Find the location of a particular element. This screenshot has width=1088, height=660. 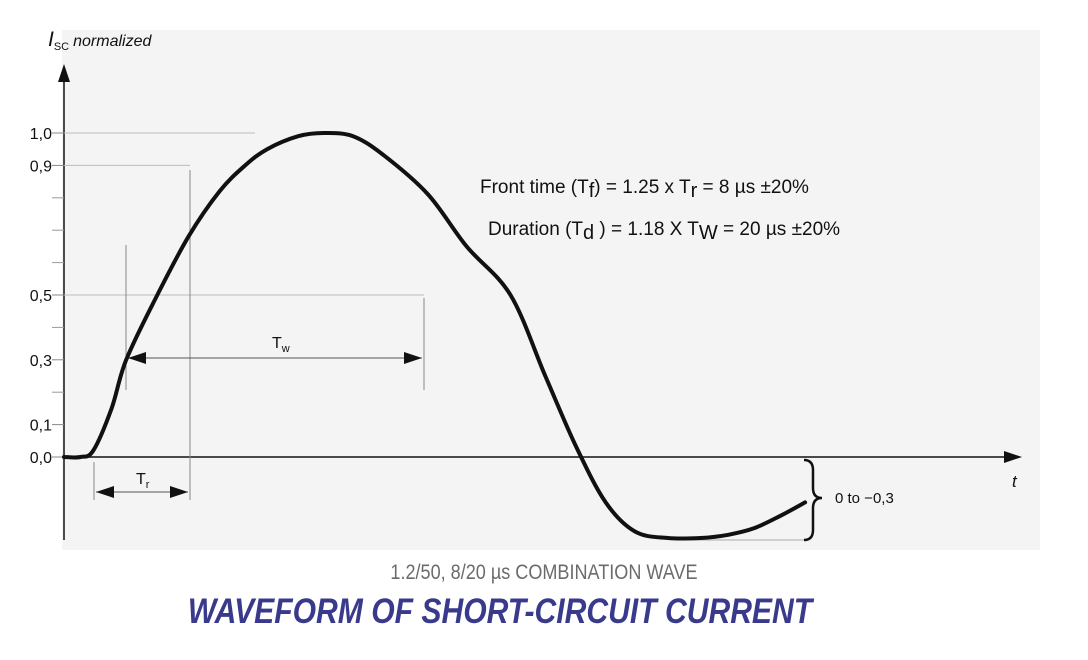

y-tick-label: 0,0 is located at coordinates (41, 458).